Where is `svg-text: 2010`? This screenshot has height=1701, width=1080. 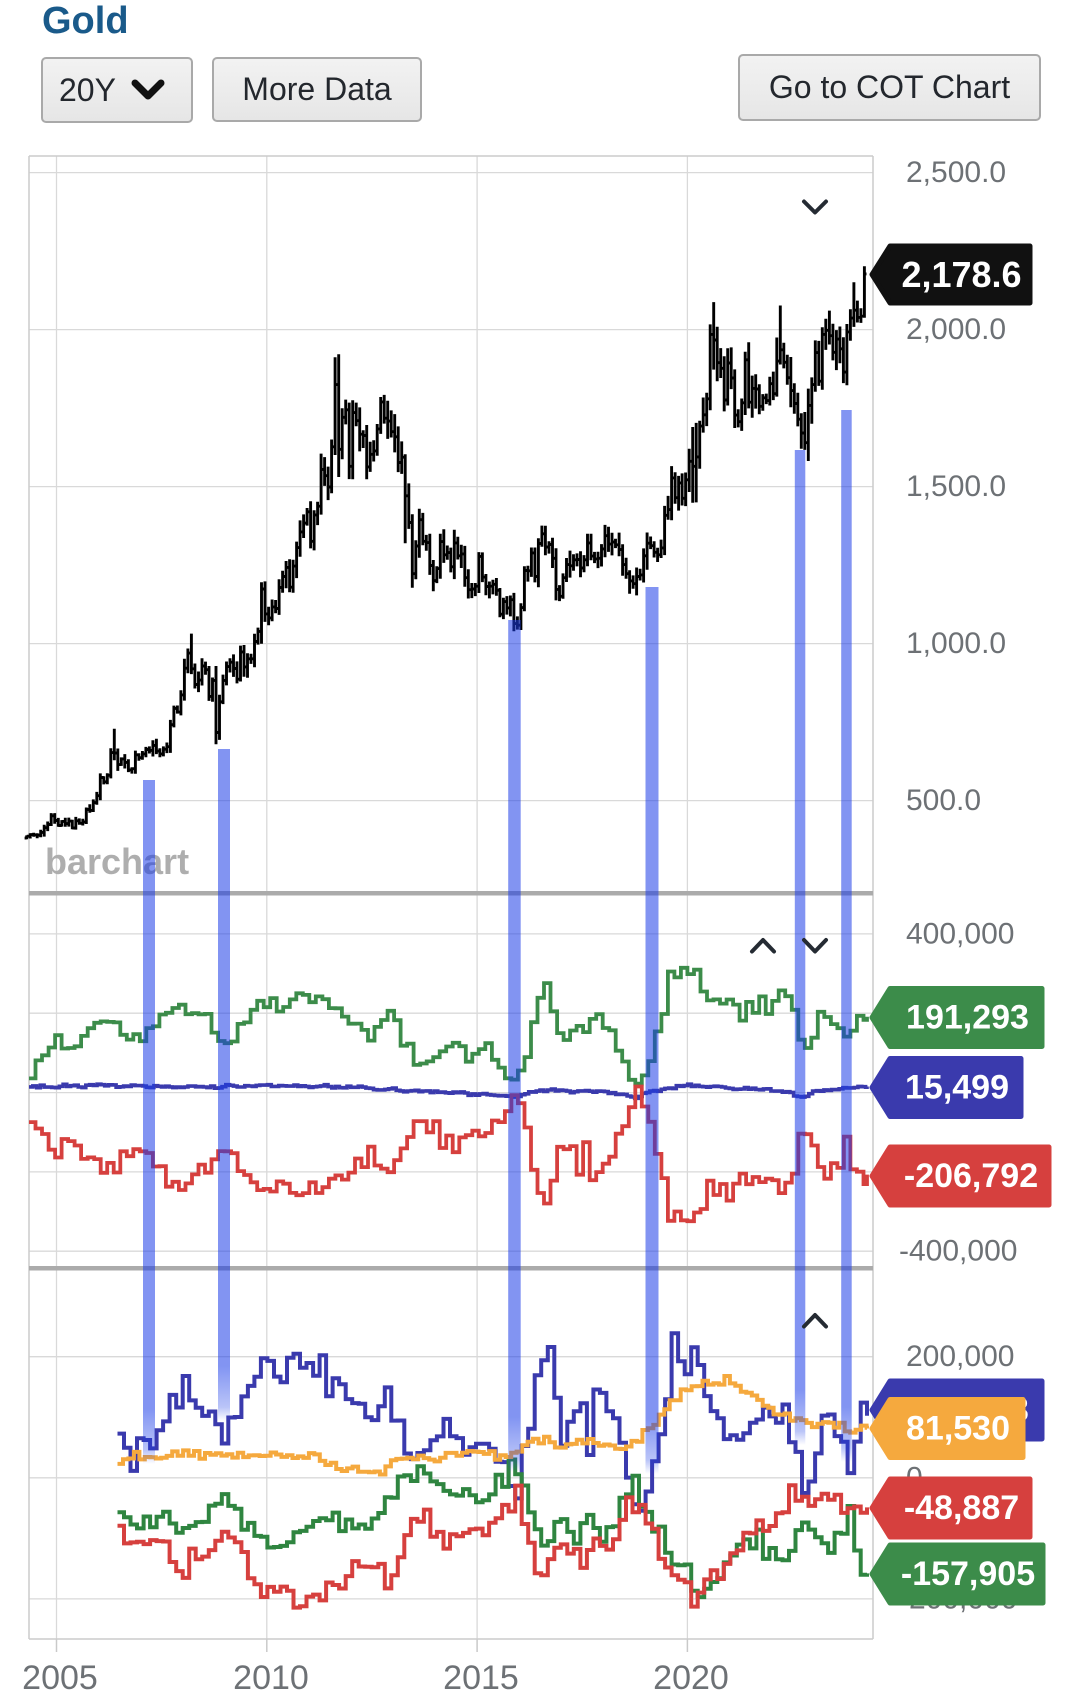 svg-text: 2010 is located at coordinates (271, 1678).